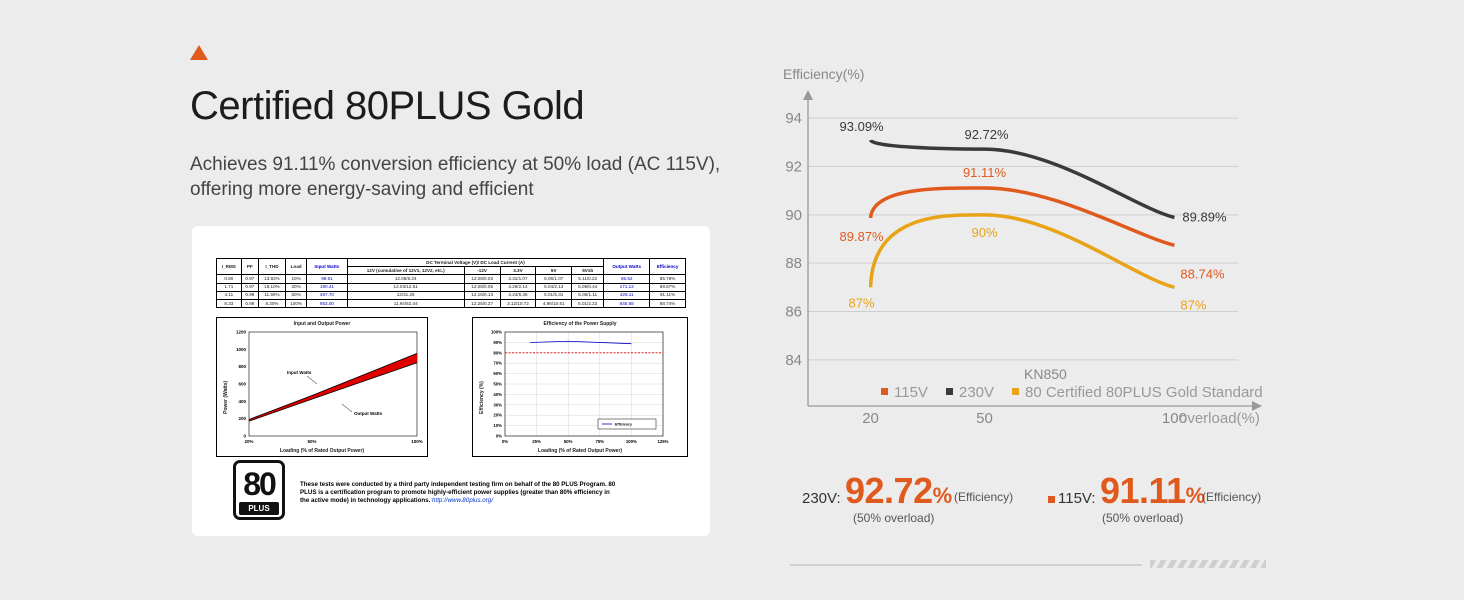 The width and height of the screenshot is (1464, 600). What do you see at coordinates (272, 287) in the screenshot?
I see `table-cell: 18.10%` at bounding box center [272, 287].